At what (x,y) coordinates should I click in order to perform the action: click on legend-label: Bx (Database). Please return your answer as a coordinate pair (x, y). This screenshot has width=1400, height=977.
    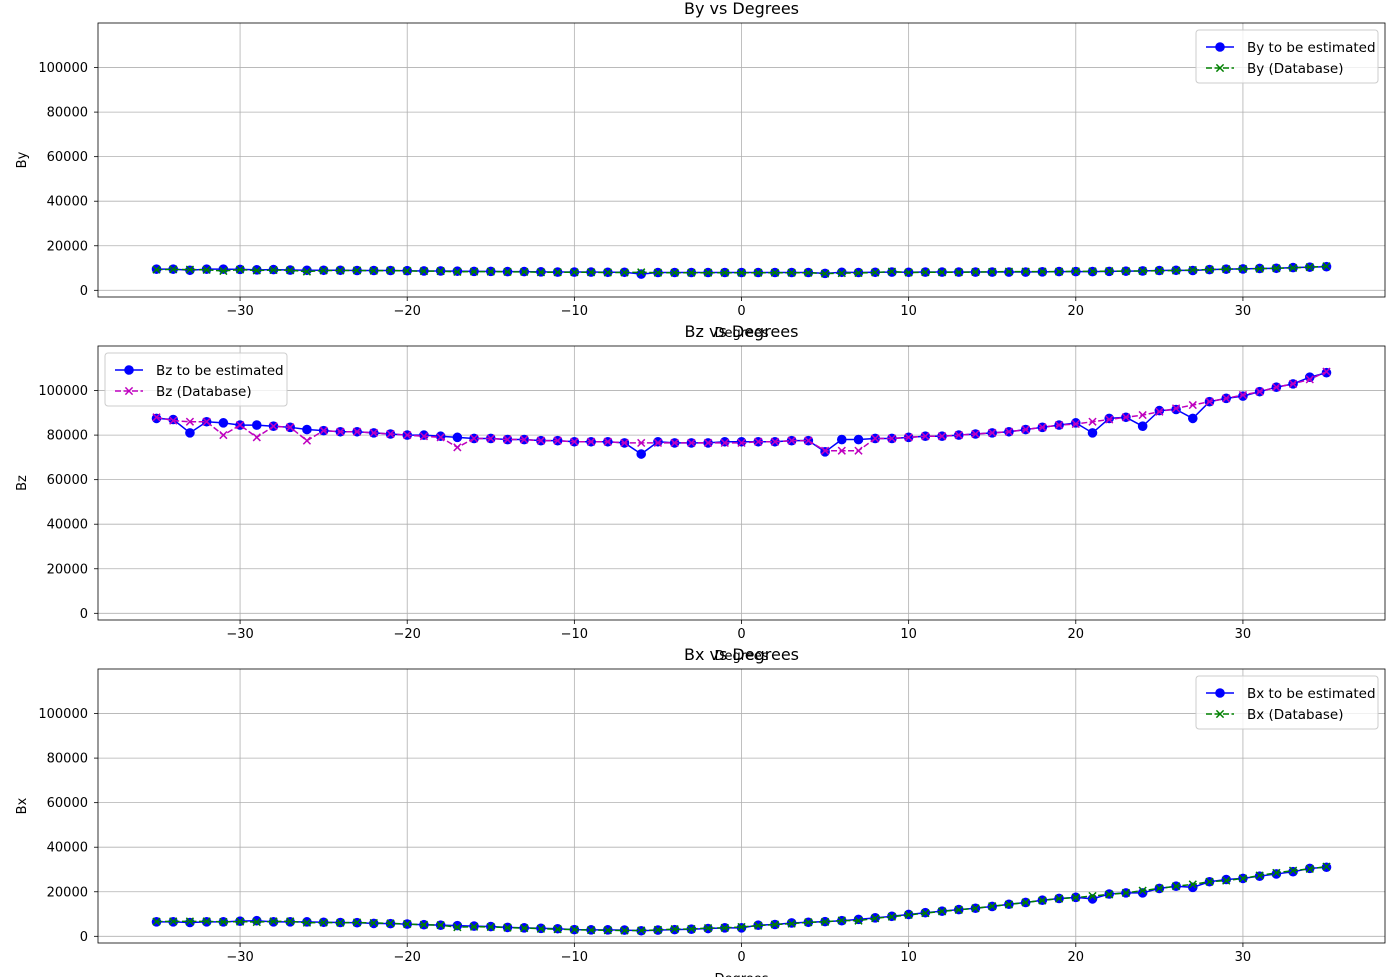
    Looking at the image, I should click on (1295, 715).